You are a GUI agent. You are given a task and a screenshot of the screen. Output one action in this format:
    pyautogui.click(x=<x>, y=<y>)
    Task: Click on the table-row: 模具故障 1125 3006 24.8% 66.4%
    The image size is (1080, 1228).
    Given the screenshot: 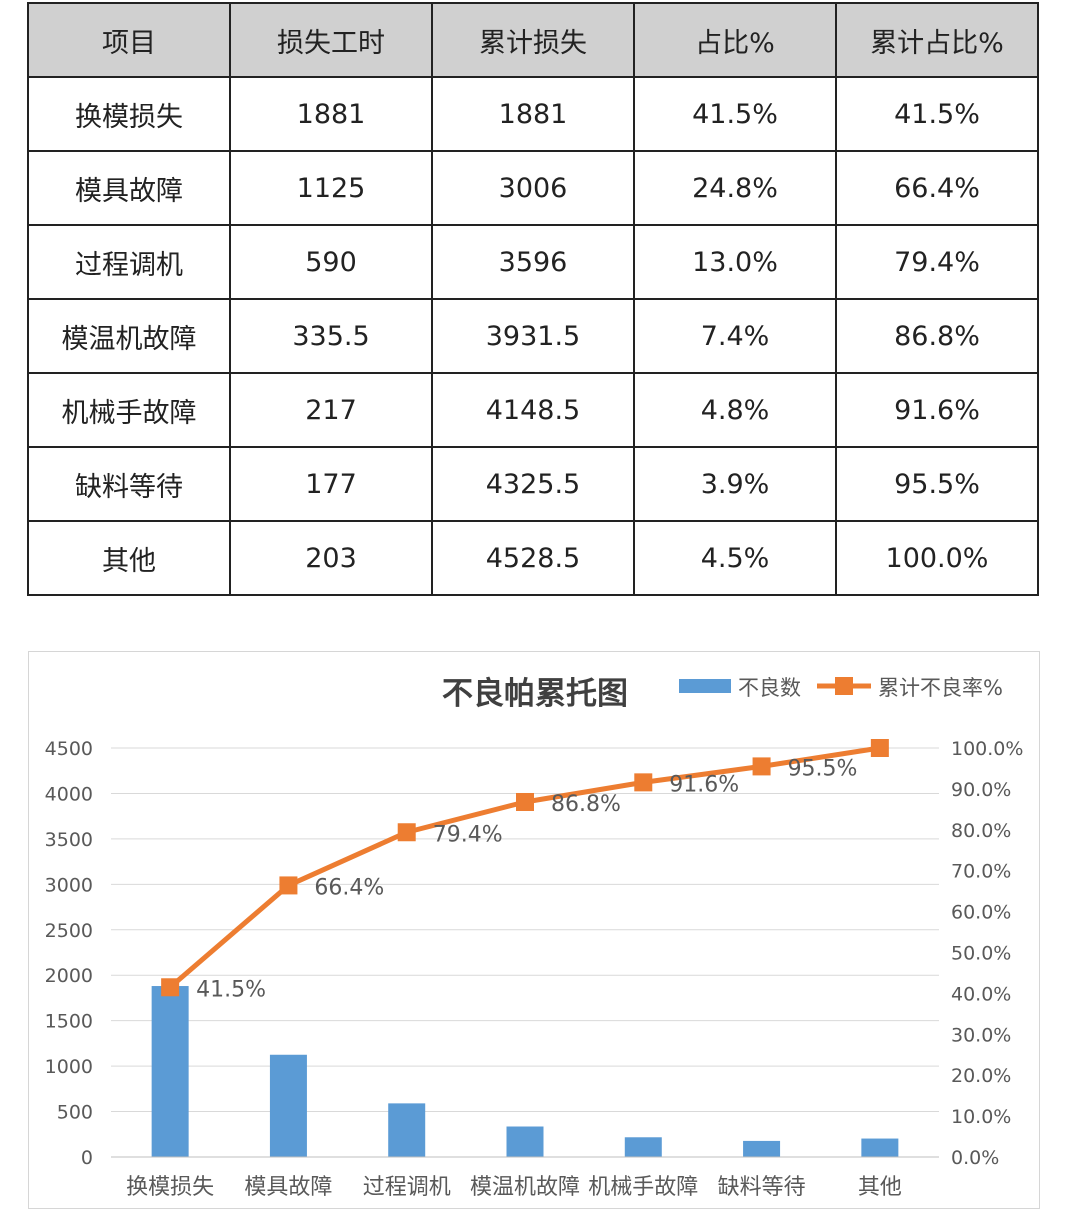 What is the action you would take?
    pyautogui.click(x=533, y=188)
    